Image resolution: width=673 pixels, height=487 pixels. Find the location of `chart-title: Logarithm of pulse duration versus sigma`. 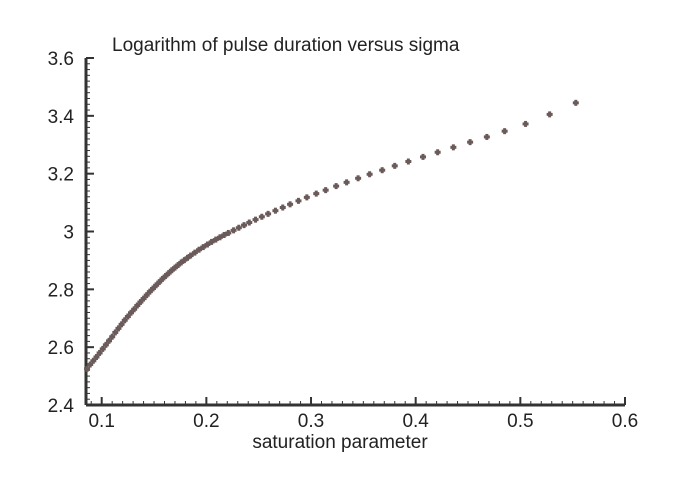

chart-title: Logarithm of pulse duration versus sigma is located at coordinates (286, 45).